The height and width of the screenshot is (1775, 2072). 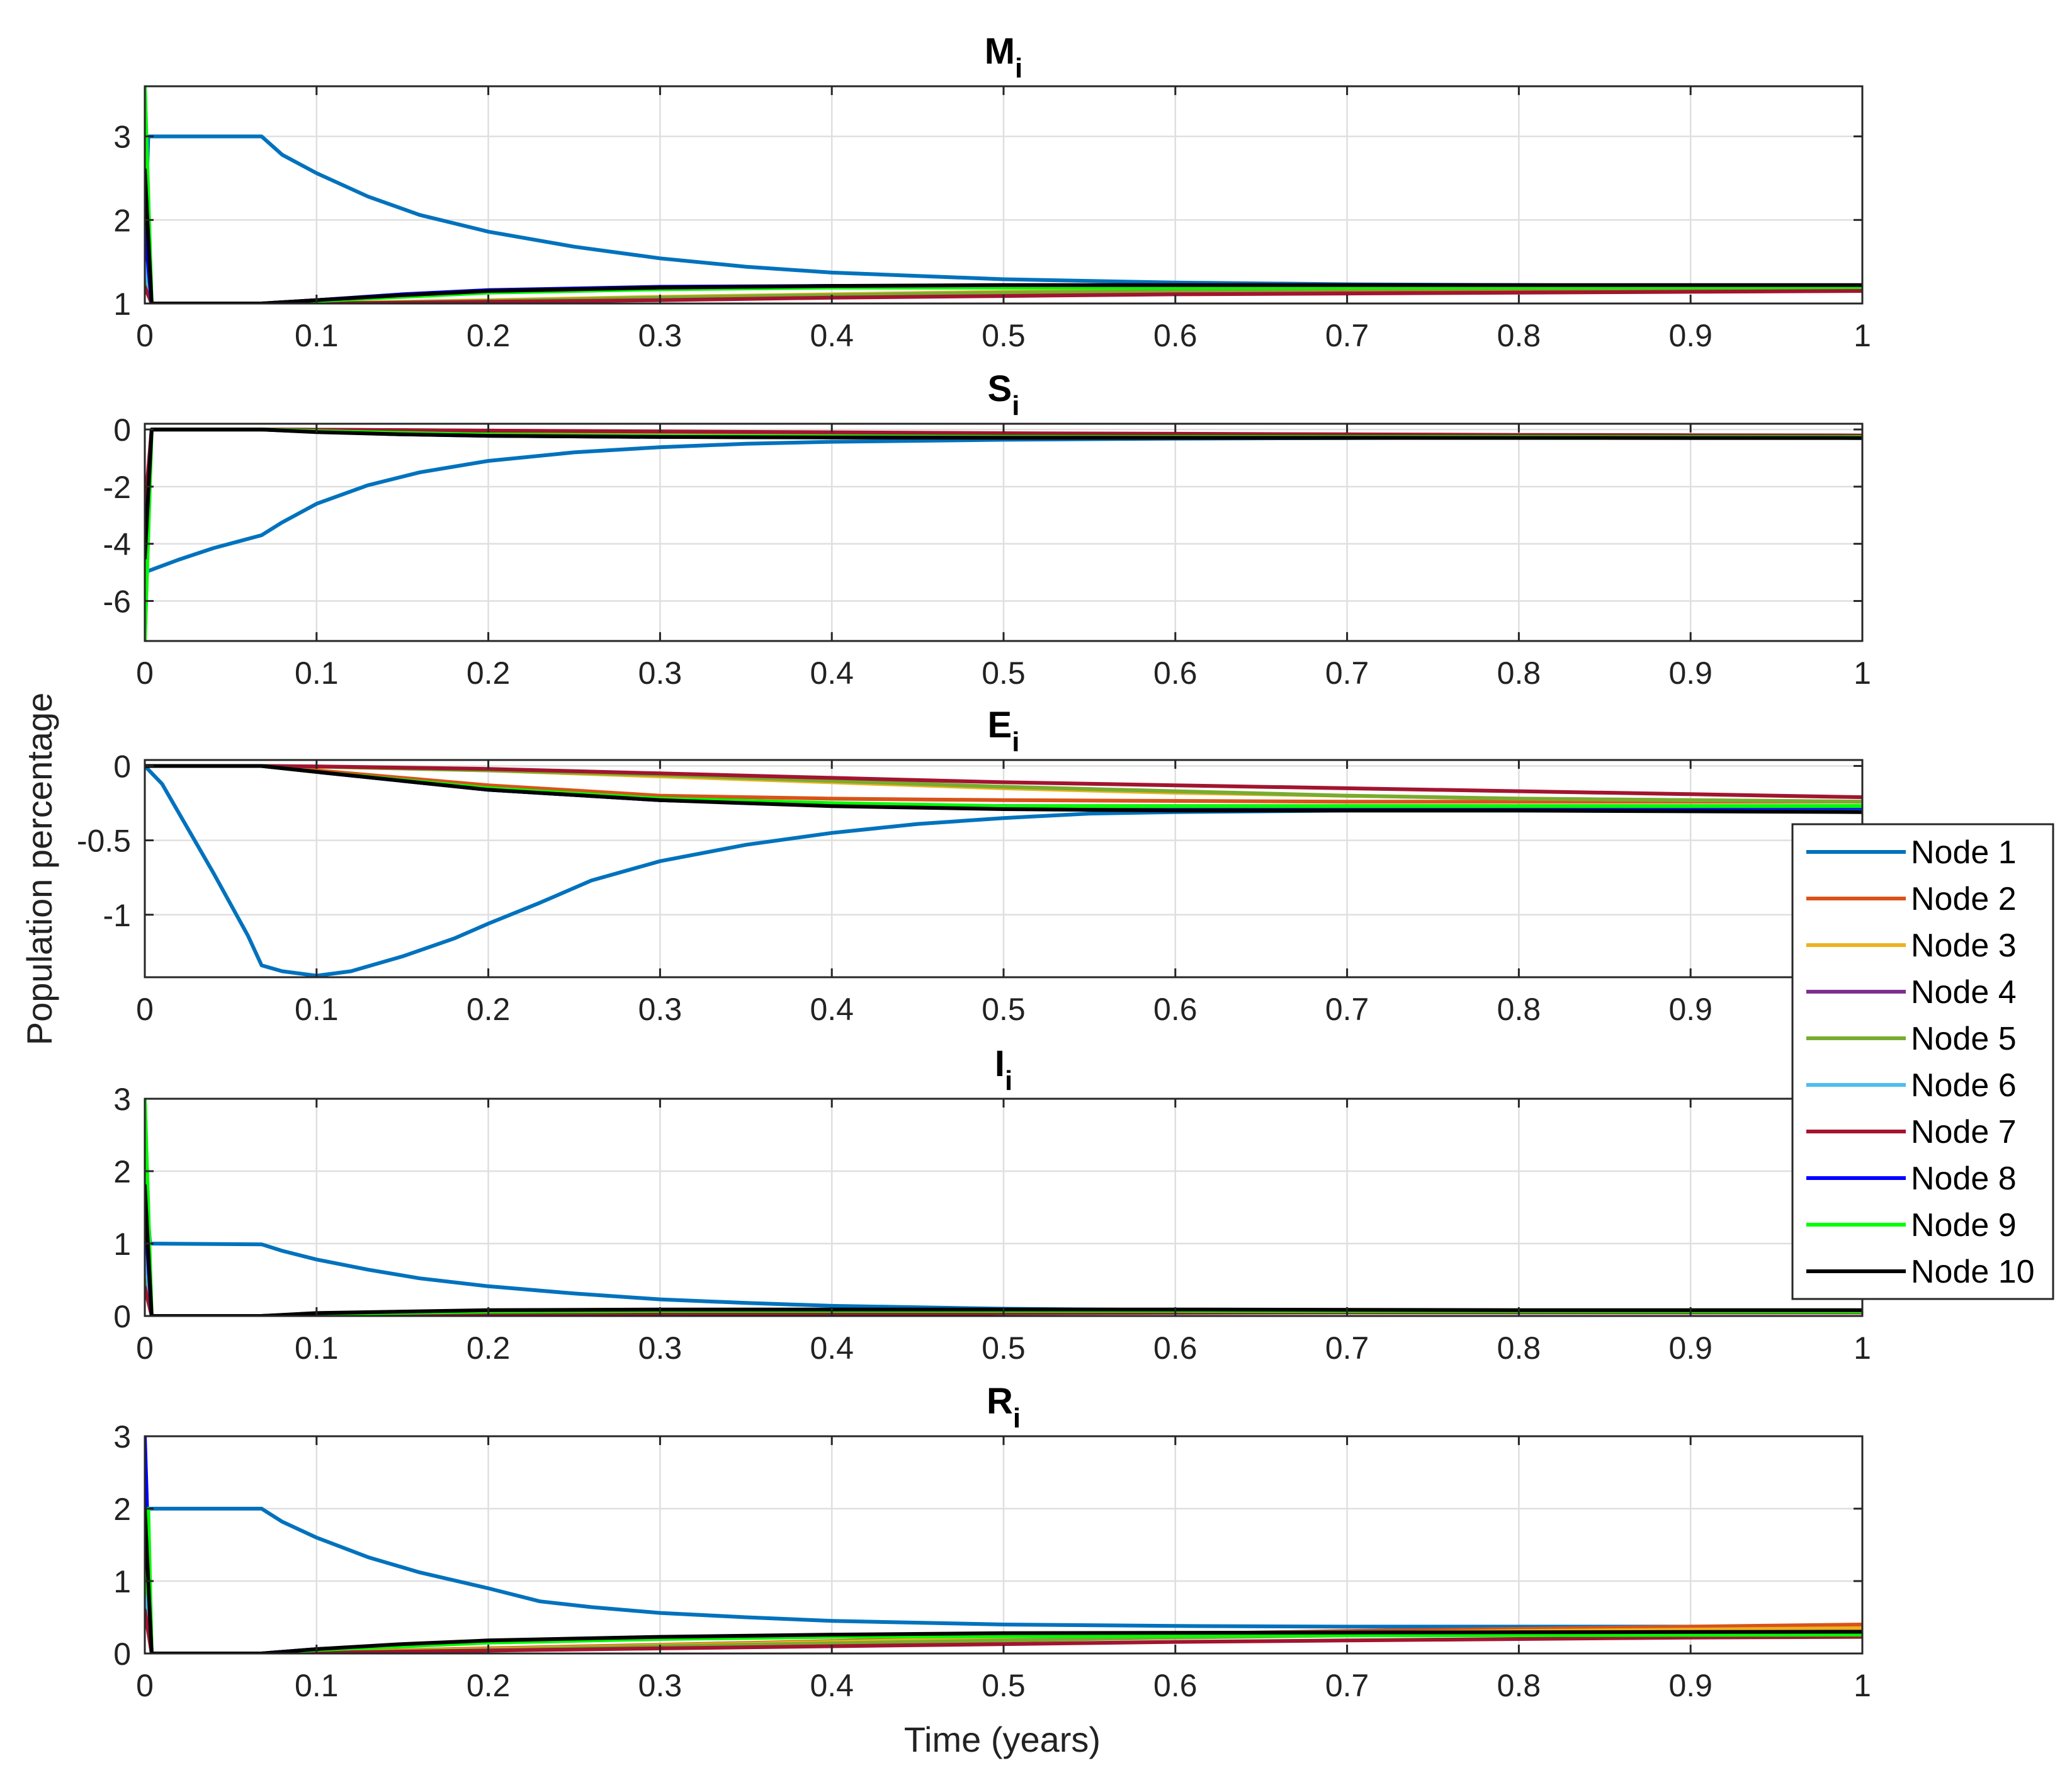 I want to click on panel-title-main: M, so click(x=1000, y=51).